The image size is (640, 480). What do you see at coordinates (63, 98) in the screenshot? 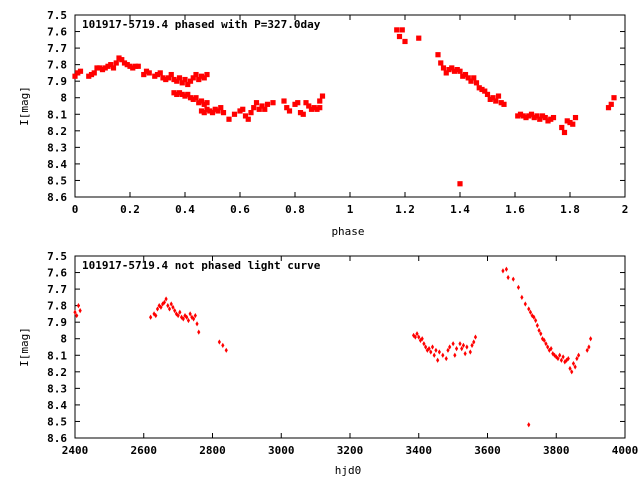
I see `y-tick-label: 8` at bounding box center [63, 98].